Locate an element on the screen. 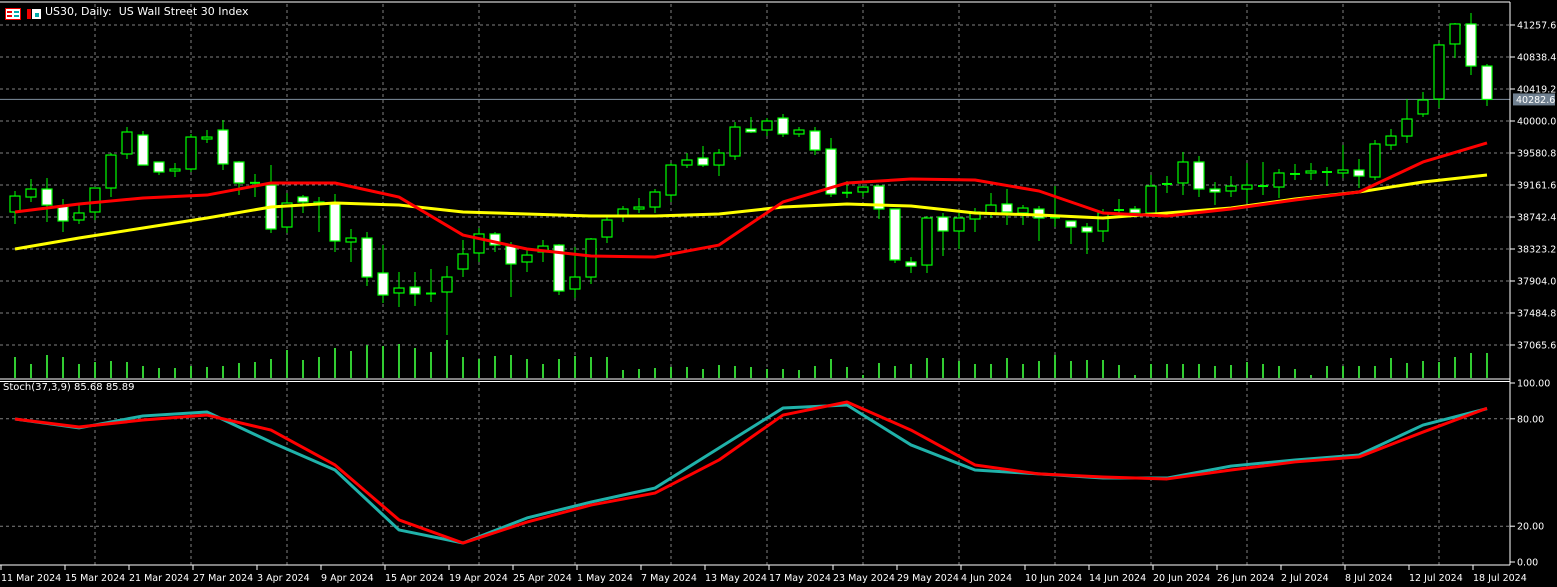 The height and width of the screenshot is (587, 1557). date-tick-label: 15 Apr 2024 is located at coordinates (414, 578).